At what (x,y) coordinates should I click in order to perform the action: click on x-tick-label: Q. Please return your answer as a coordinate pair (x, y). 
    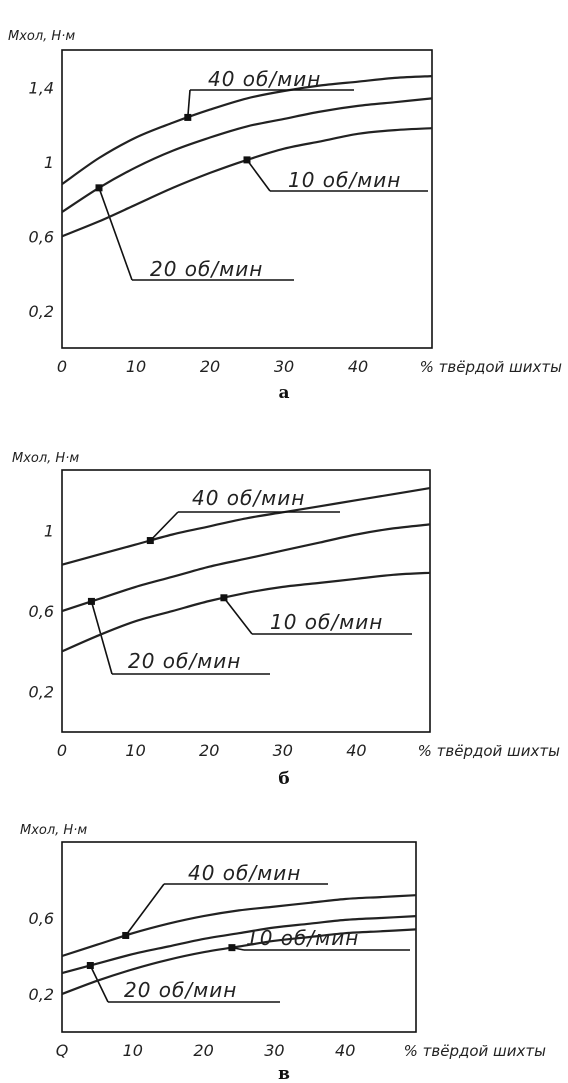
    Looking at the image, I should click on (62, 1050).